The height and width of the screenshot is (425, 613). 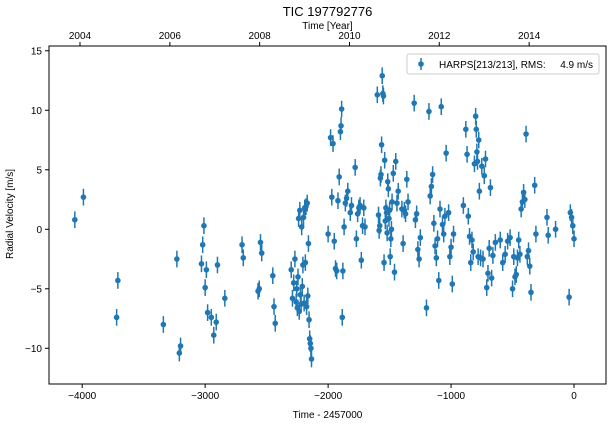 What do you see at coordinates (205, 396) in the screenshot?
I see `x-tick-label: −3000` at bounding box center [205, 396].